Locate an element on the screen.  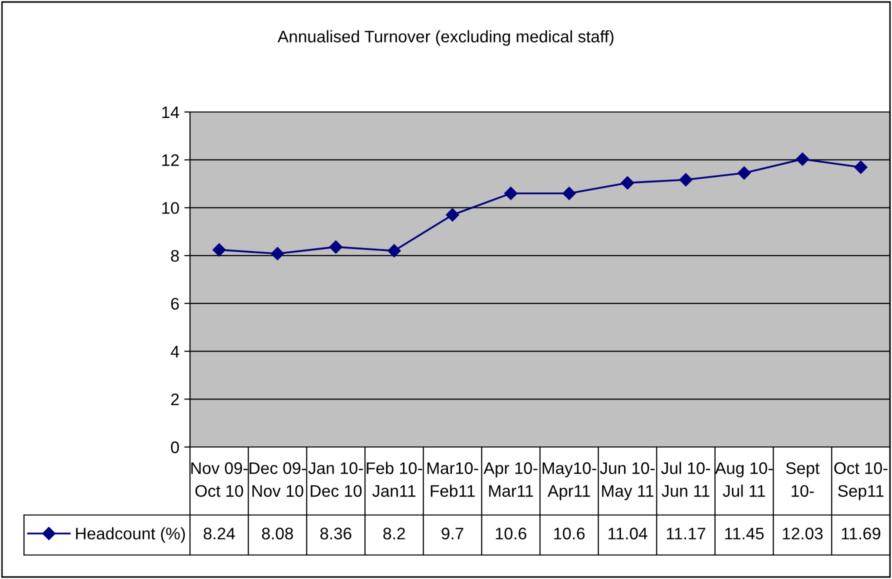
data-label: 11.69 is located at coordinates (861, 534).